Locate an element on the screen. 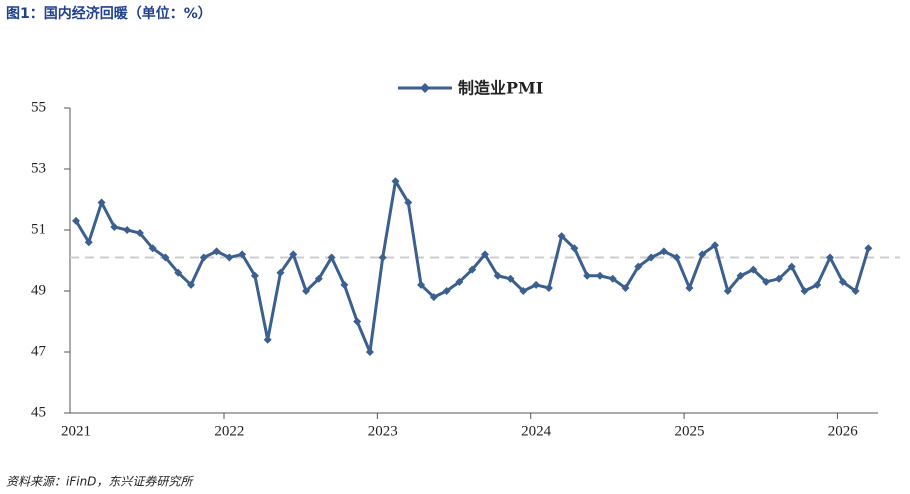 This screenshot has width=910, height=494. chart-title: 图1：国内经济回暖（单位：%） is located at coordinates (109, 13).